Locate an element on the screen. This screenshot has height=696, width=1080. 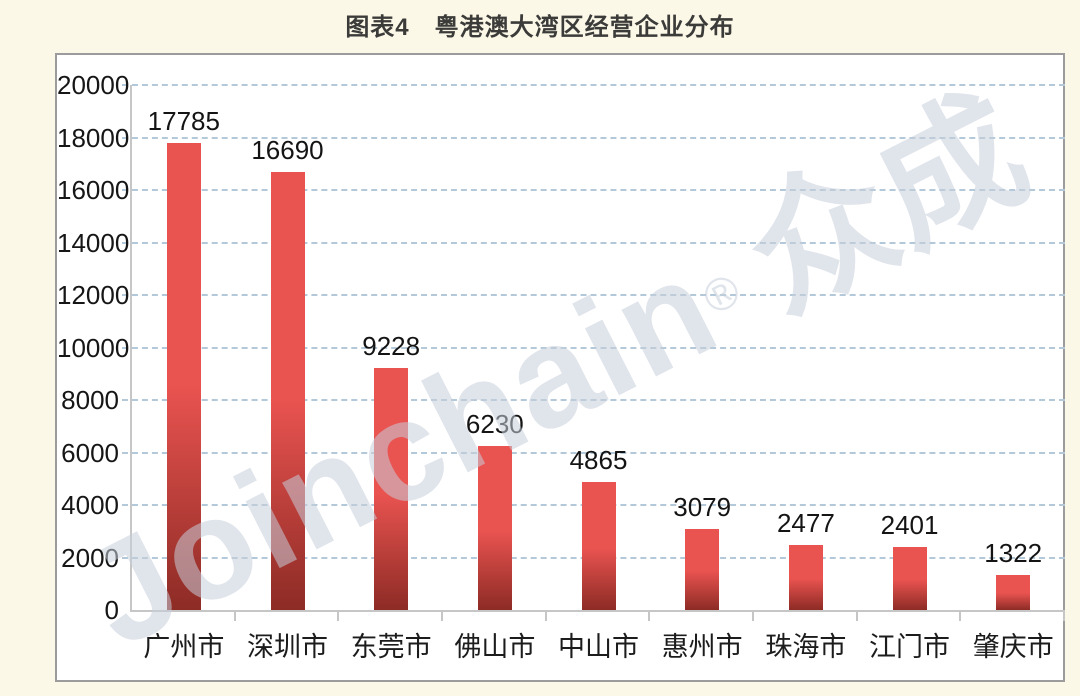
y-axis-tick-label: 16000 is located at coordinates (93, 190).